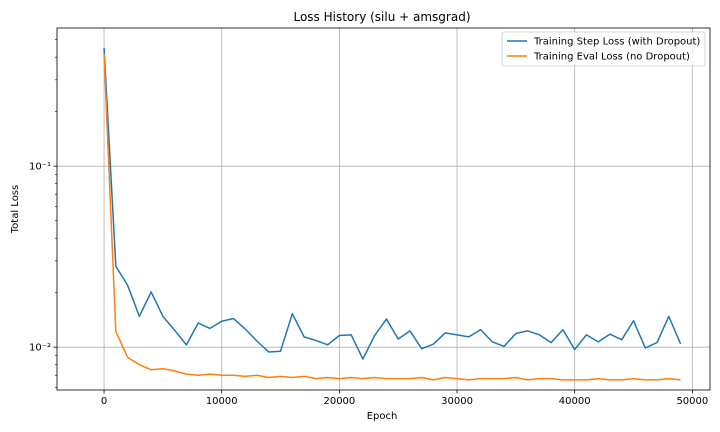  Describe the element at coordinates (611, 57) in the screenshot. I see `legend-label-2: Training Eval Loss (no Dropout)` at that location.